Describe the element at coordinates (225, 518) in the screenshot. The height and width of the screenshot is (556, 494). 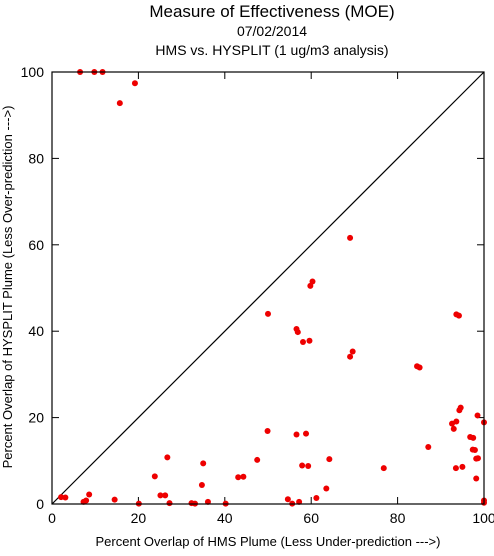
I see `x-tick-label: 40` at that location.